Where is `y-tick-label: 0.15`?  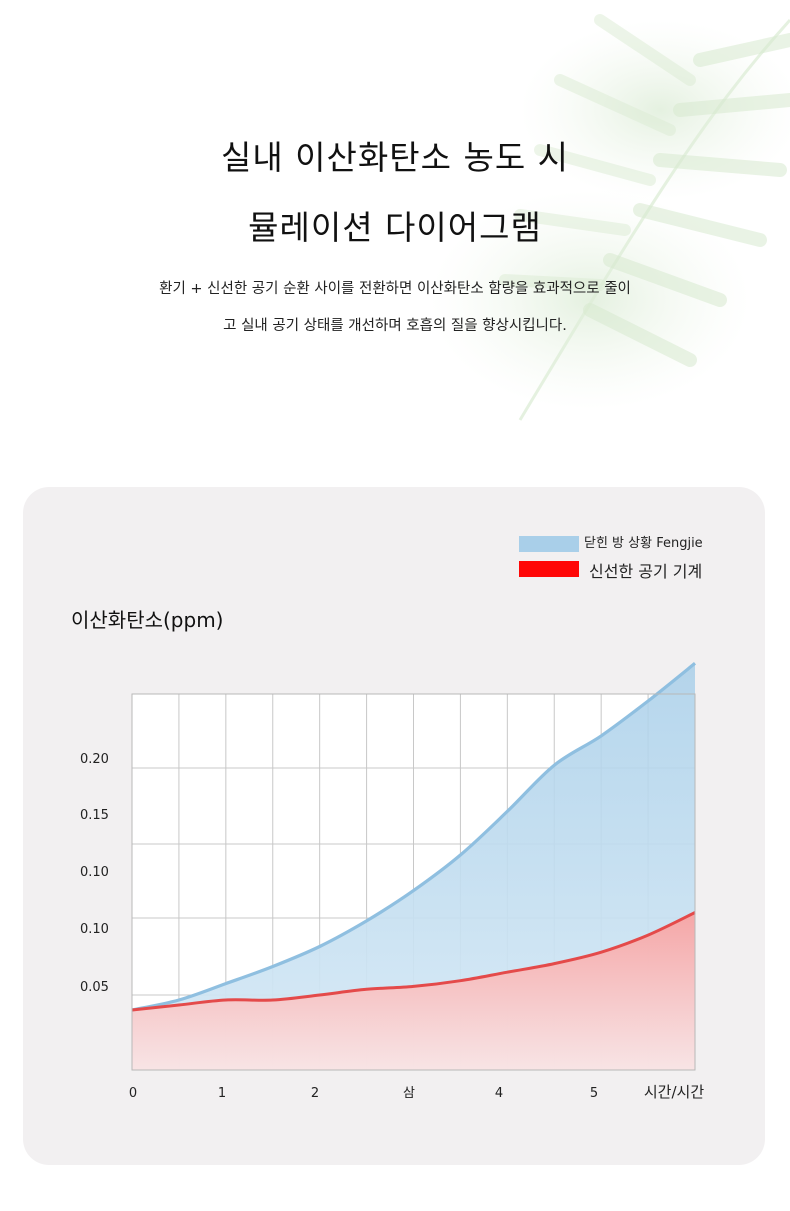
y-tick-label: 0.15 is located at coordinates (94, 815).